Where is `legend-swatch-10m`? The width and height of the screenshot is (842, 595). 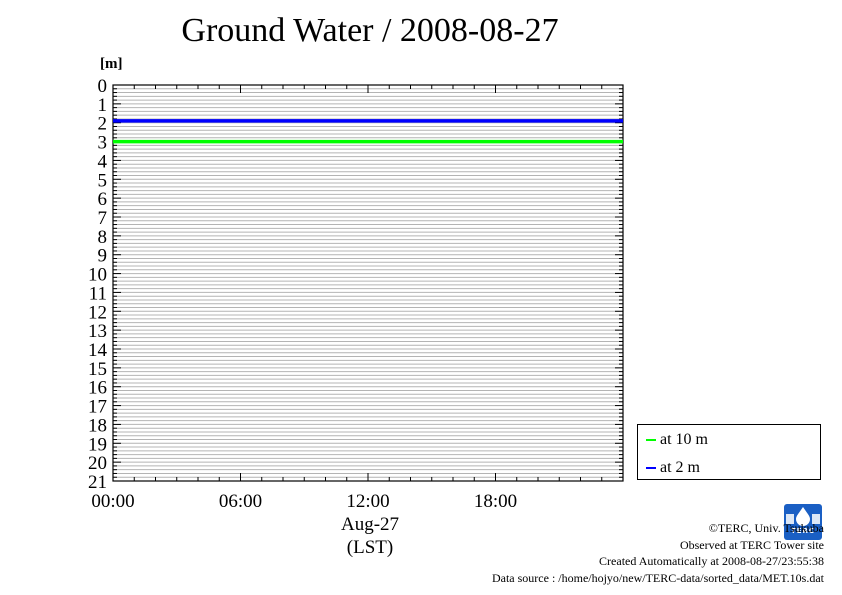 legend-swatch-10m is located at coordinates (651, 440).